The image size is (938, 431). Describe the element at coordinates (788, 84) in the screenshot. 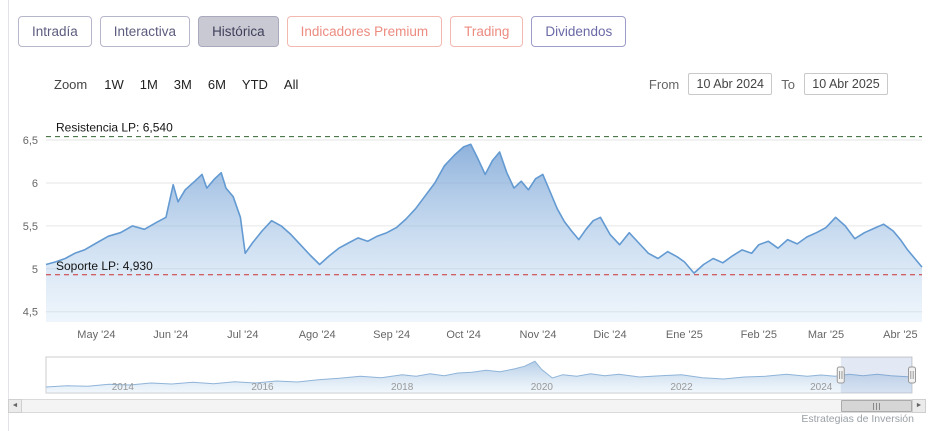

I see `to-label: To` at that location.